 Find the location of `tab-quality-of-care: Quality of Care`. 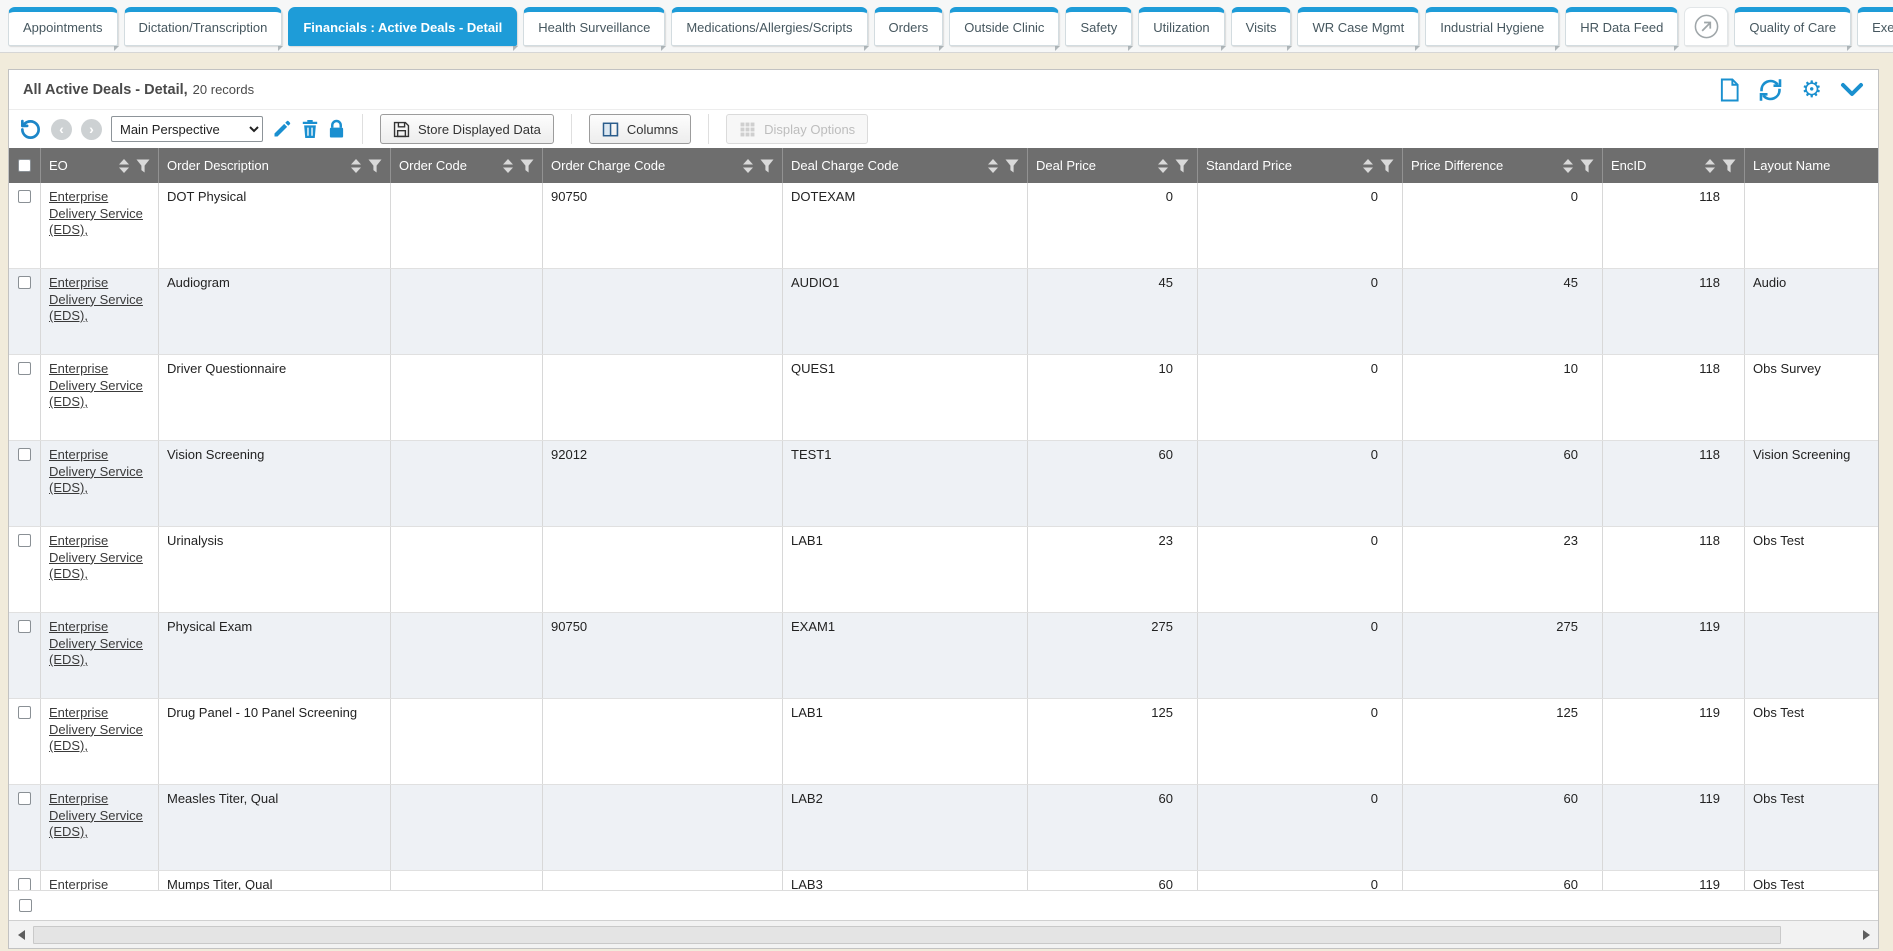

tab-quality-of-care: Quality of Care is located at coordinates (1793, 29).